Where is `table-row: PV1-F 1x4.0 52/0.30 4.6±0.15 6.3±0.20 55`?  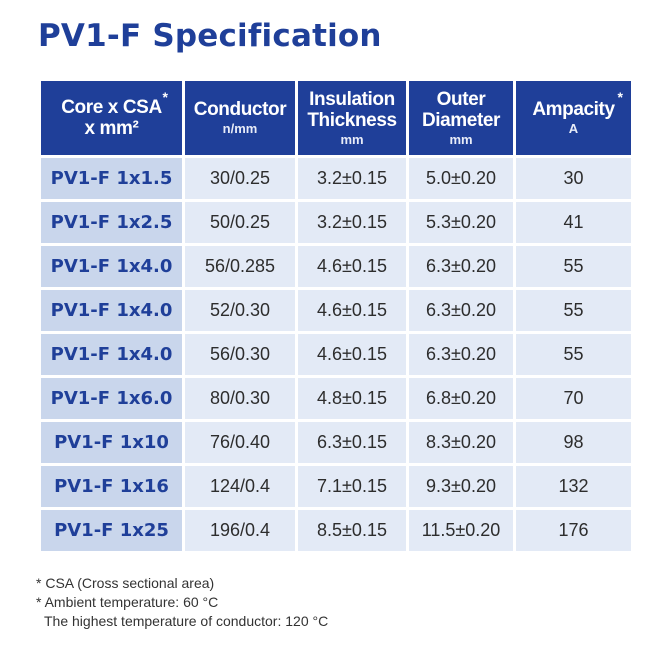 table-row: PV1-F 1x4.0 52/0.30 4.6±0.15 6.3±0.20 55 is located at coordinates (336, 310).